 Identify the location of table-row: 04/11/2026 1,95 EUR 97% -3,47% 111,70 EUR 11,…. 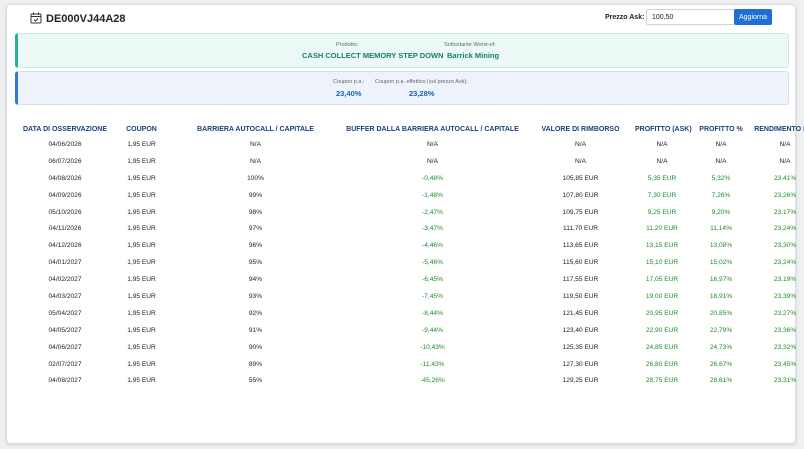
(412, 228).